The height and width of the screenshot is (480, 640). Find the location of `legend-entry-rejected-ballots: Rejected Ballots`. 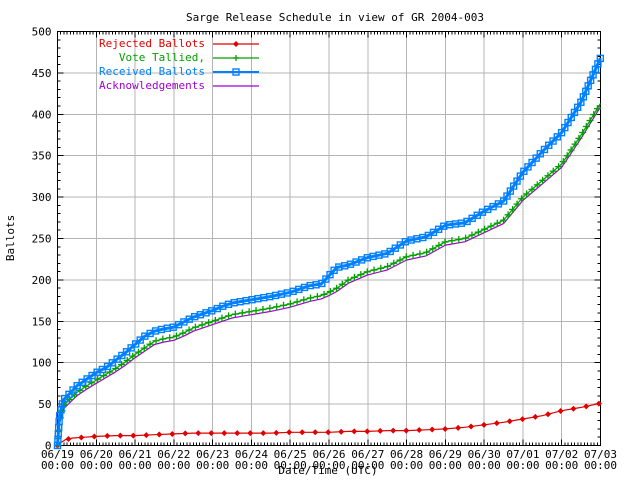

legend-entry-rejected-ballots: Rejected Ballots is located at coordinates (157, 44).